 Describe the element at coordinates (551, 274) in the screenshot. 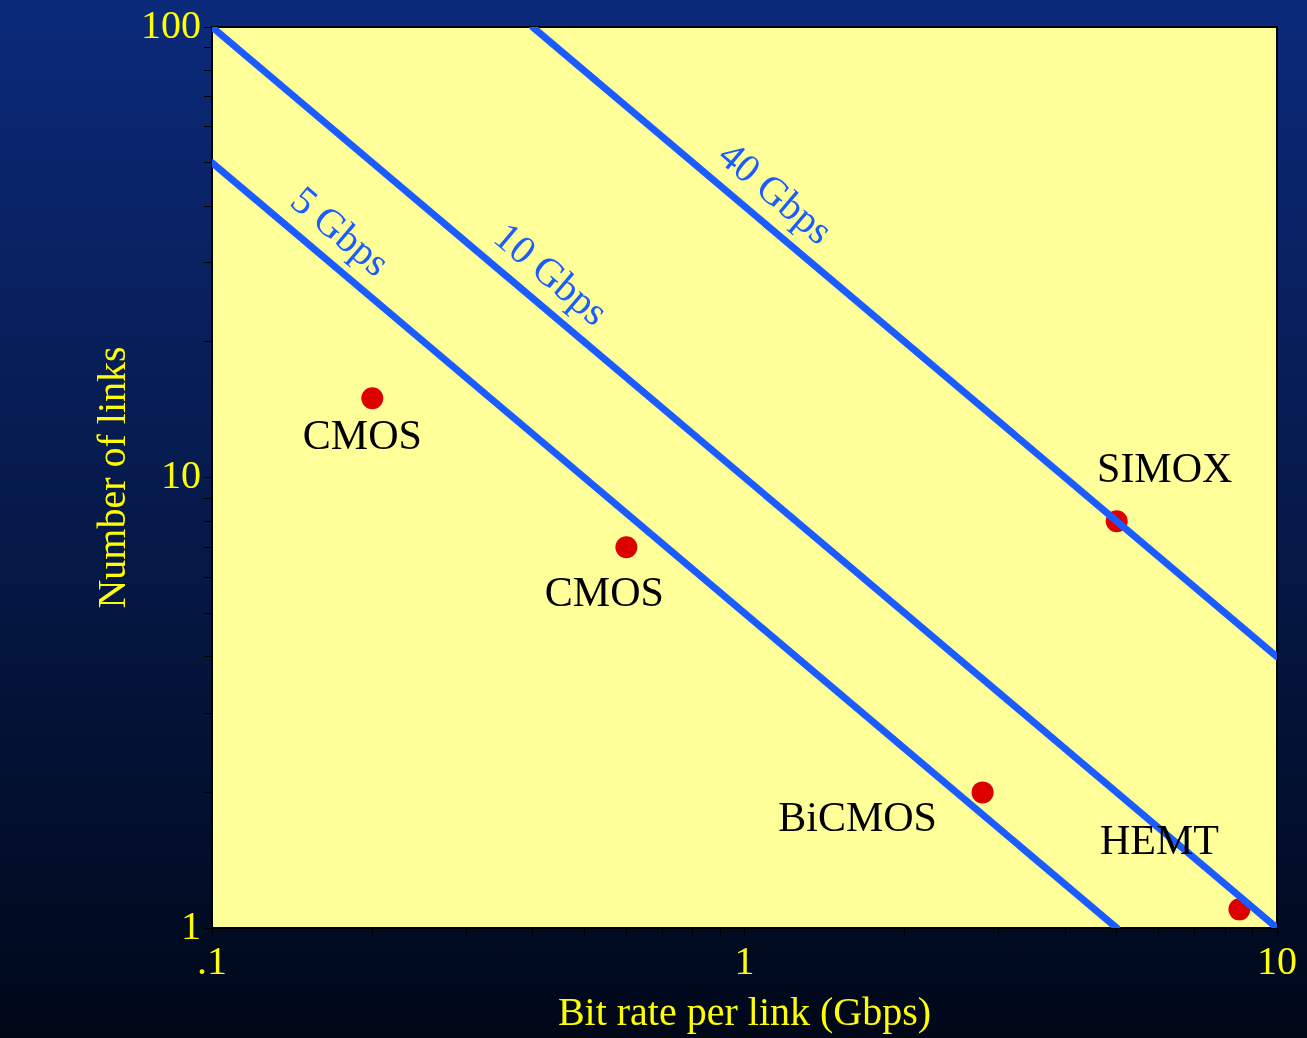

I see `text: 10 Gbps` at that location.